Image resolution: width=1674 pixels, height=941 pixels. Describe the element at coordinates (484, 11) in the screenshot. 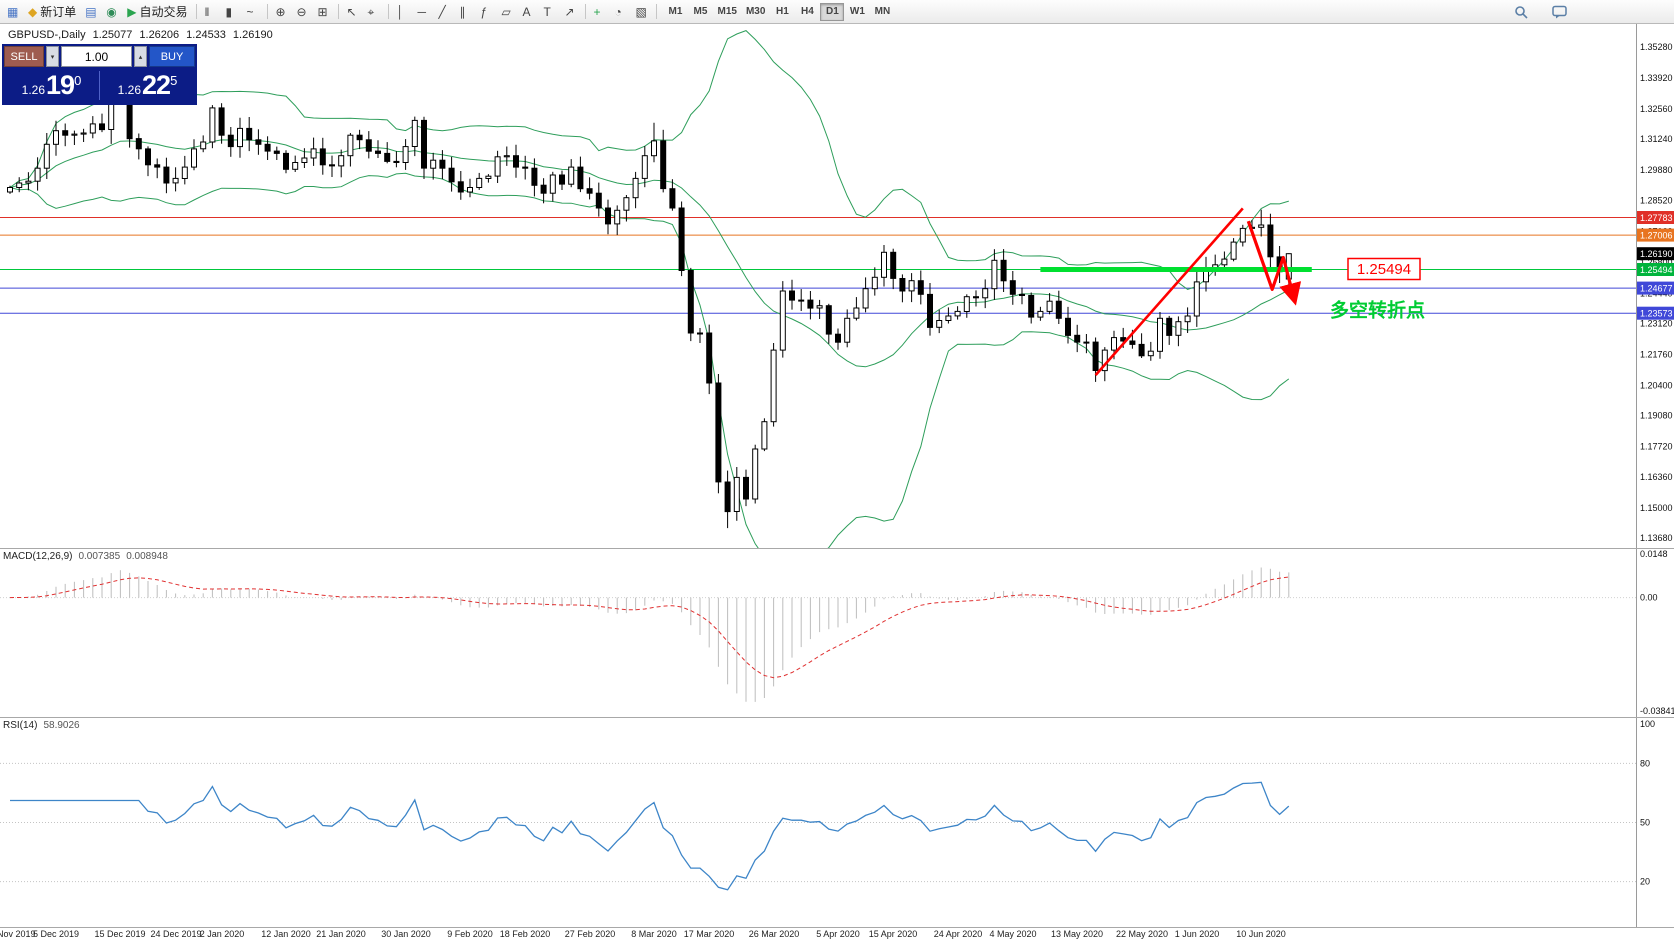

I see `fibonacci-icon: ƒ` at that location.